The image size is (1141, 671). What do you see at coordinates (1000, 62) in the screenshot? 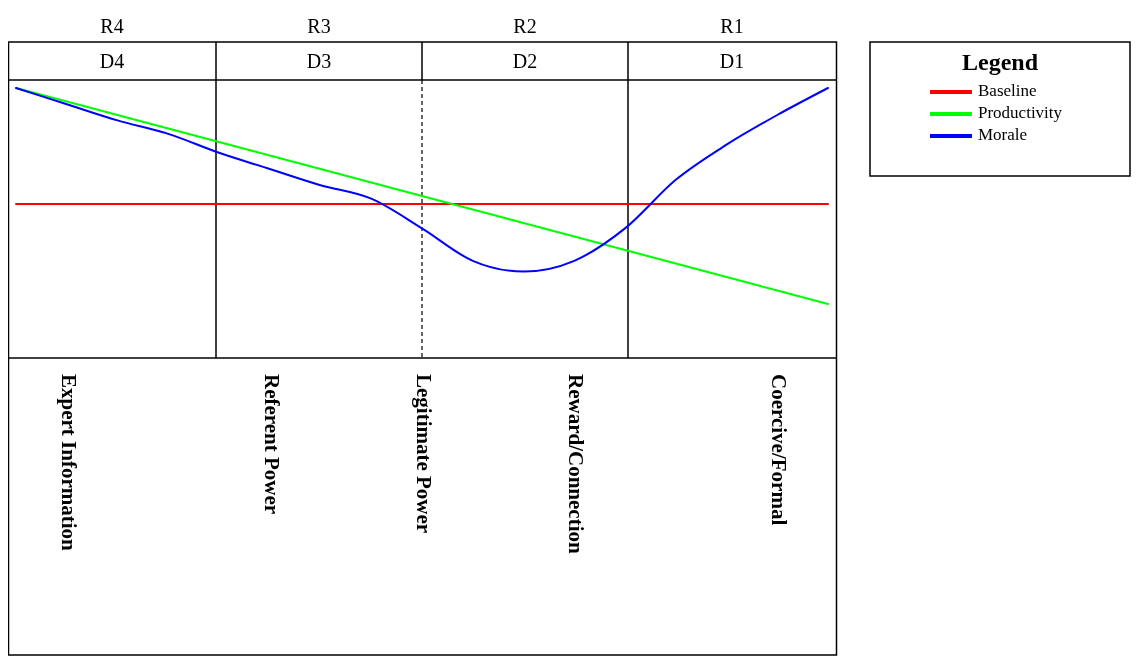
I see `legend-title: Legend` at bounding box center [1000, 62].